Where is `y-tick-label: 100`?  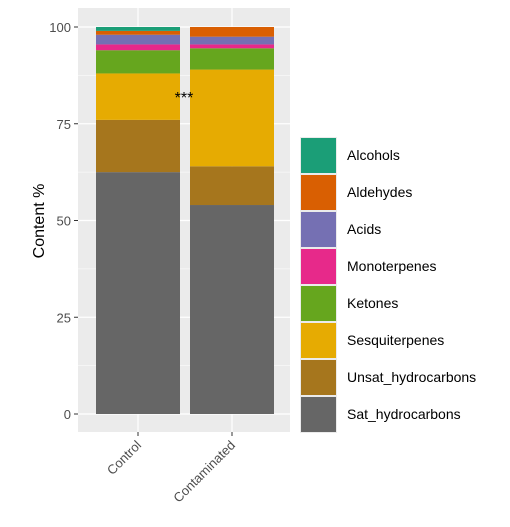 y-tick-label: 100 is located at coordinates (60, 27).